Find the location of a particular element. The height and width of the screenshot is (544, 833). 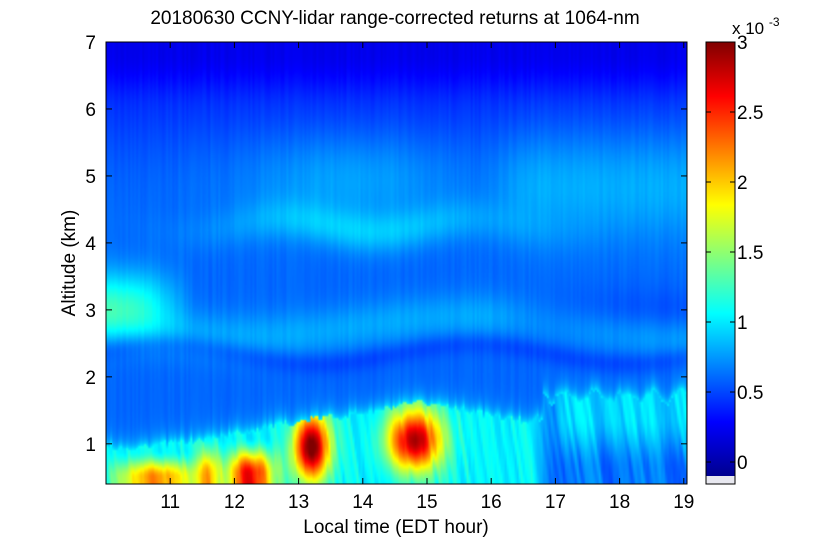

x-tick-label: 15 is located at coordinates (426, 502).